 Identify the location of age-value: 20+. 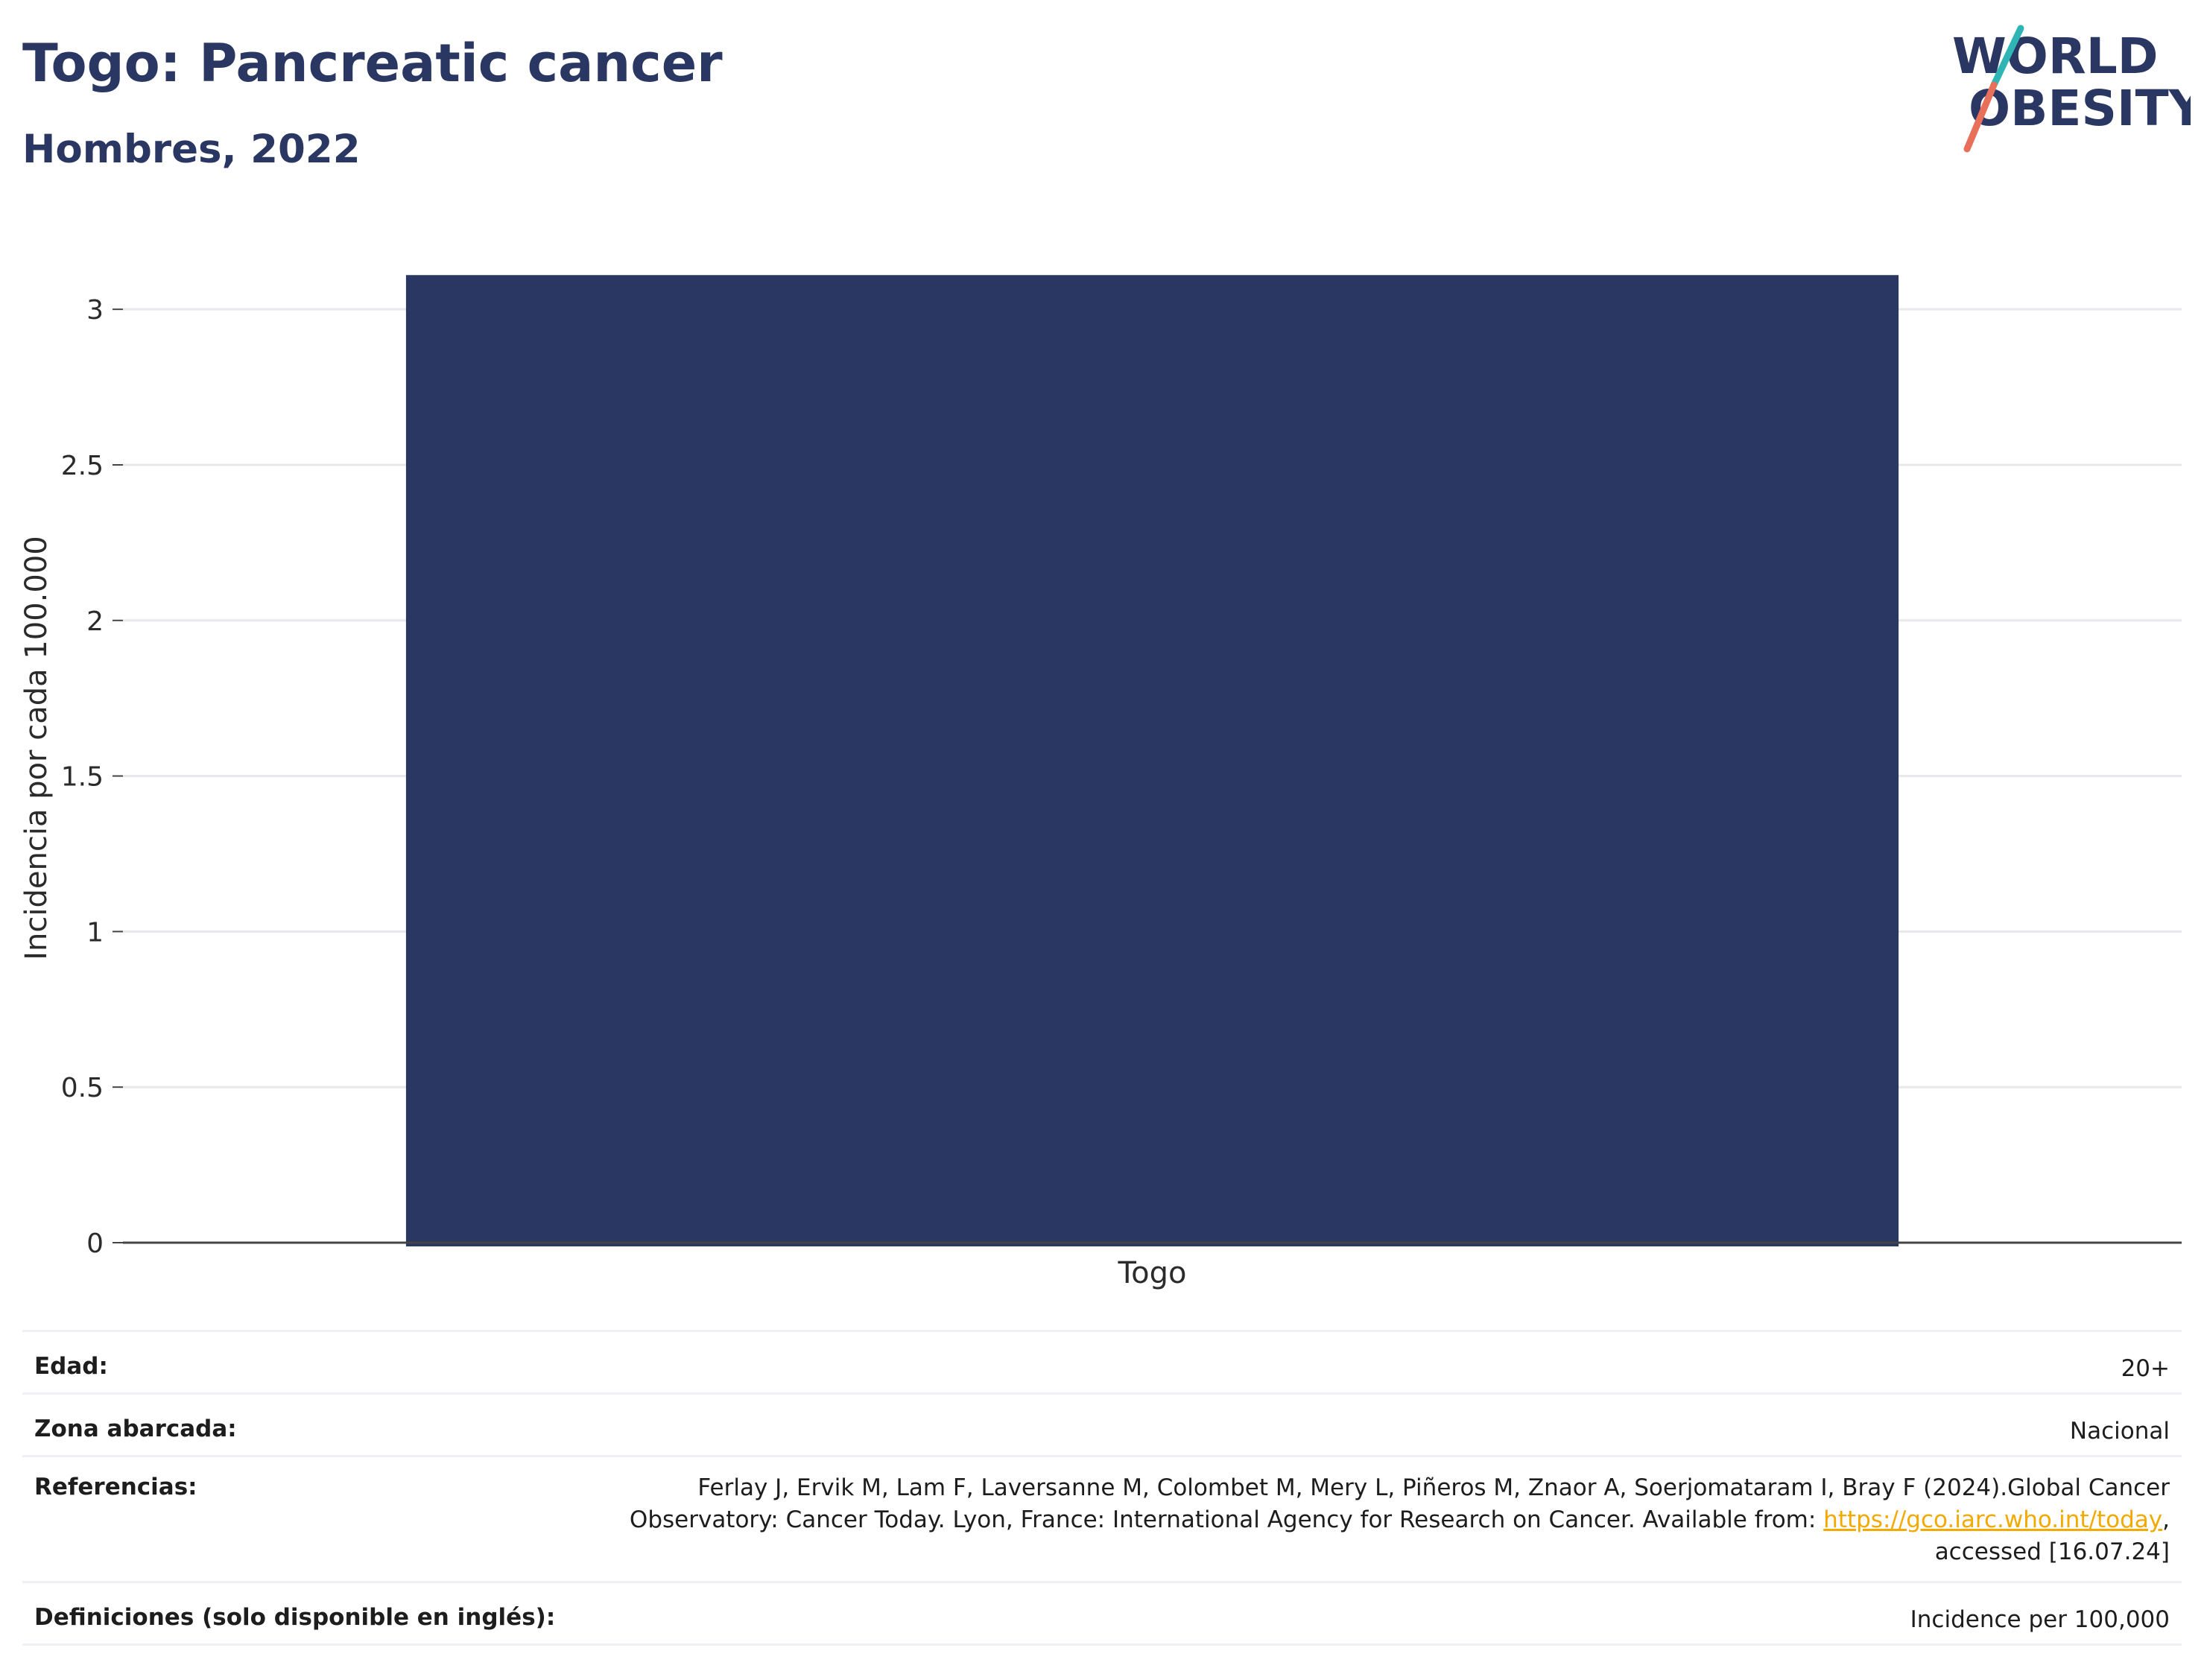
(2145, 1368).